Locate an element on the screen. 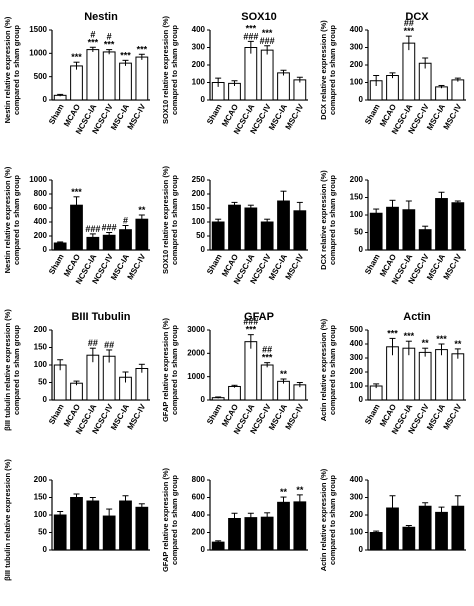 This screenshot has height=606, width=474. chart-title: SOX10 is located at coordinates (258, 17).